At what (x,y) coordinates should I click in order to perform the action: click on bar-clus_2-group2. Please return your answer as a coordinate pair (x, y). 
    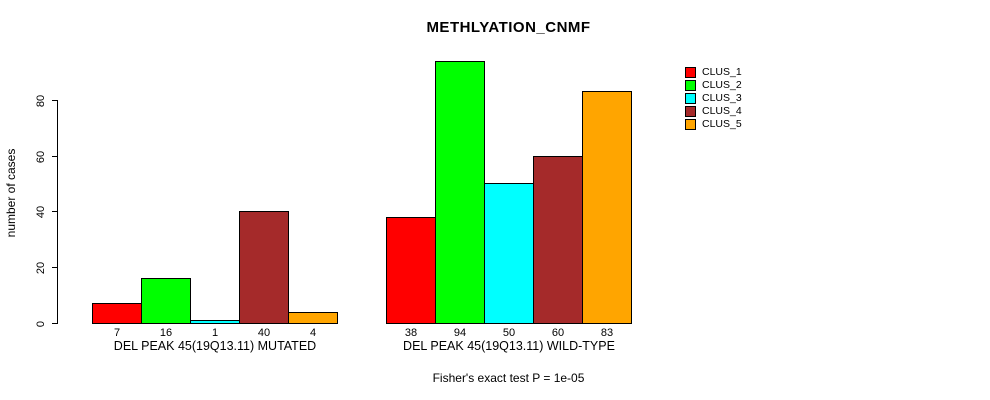
    Looking at the image, I should click on (460, 192).